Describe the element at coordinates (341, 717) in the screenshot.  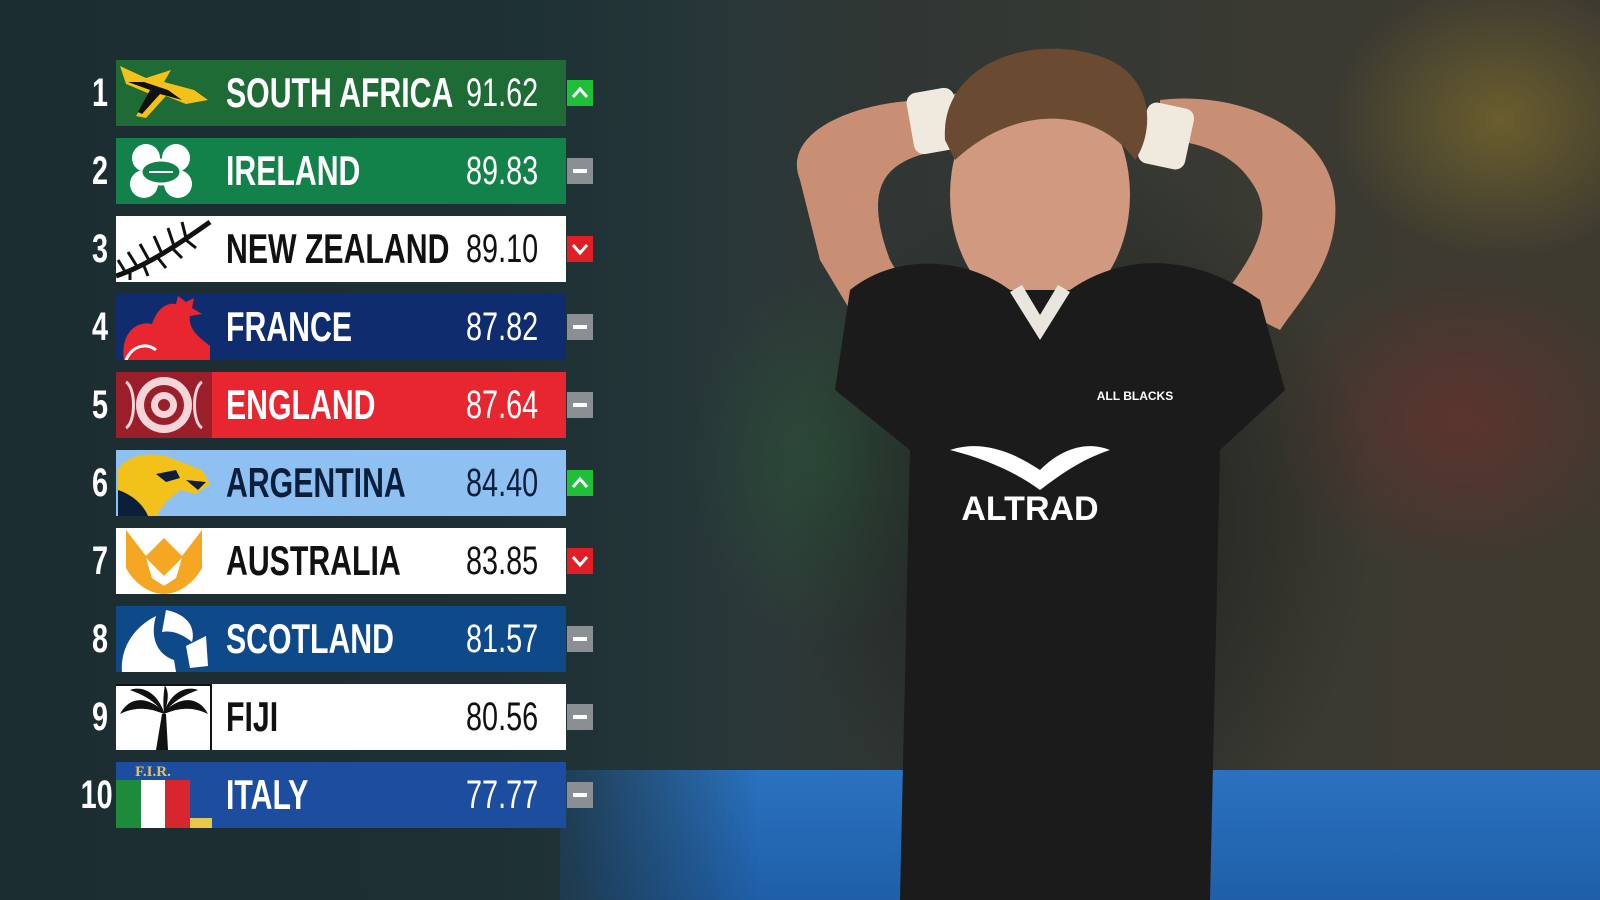
I see `team-bar: FIJI 80.56` at that location.